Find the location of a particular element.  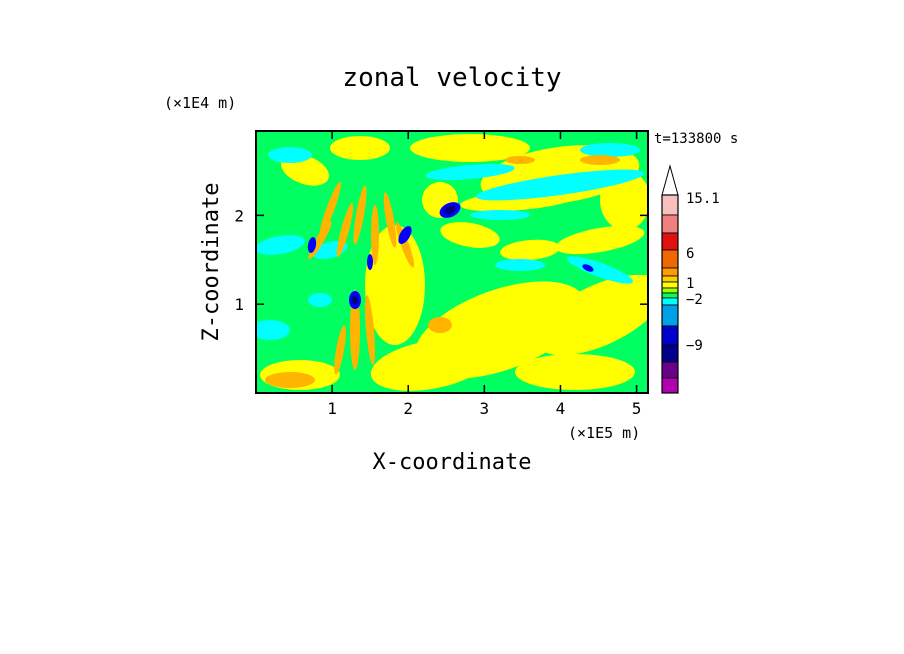

colorbar-label: −9 is located at coordinates (694, 346).